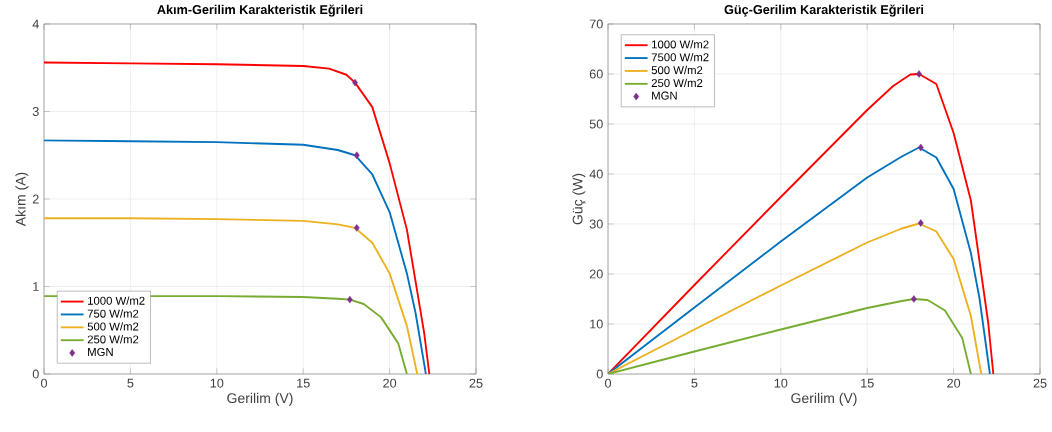  What do you see at coordinates (596, 274) in the screenshot?
I see `y-tick-label: 20` at bounding box center [596, 274].